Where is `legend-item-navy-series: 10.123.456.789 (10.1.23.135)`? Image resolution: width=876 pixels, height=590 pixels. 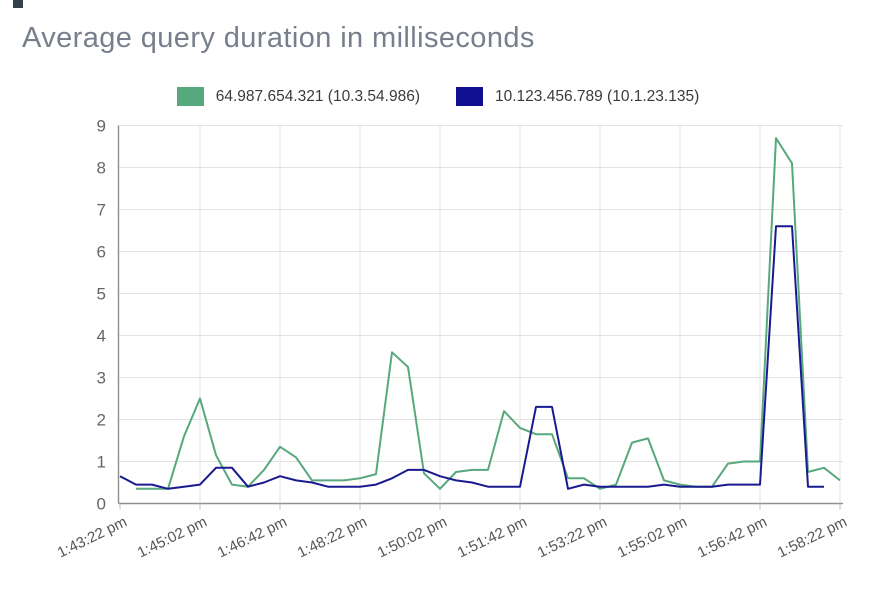 legend-item-navy-series: 10.123.456.789 (10.1.23.135) is located at coordinates (577, 96).